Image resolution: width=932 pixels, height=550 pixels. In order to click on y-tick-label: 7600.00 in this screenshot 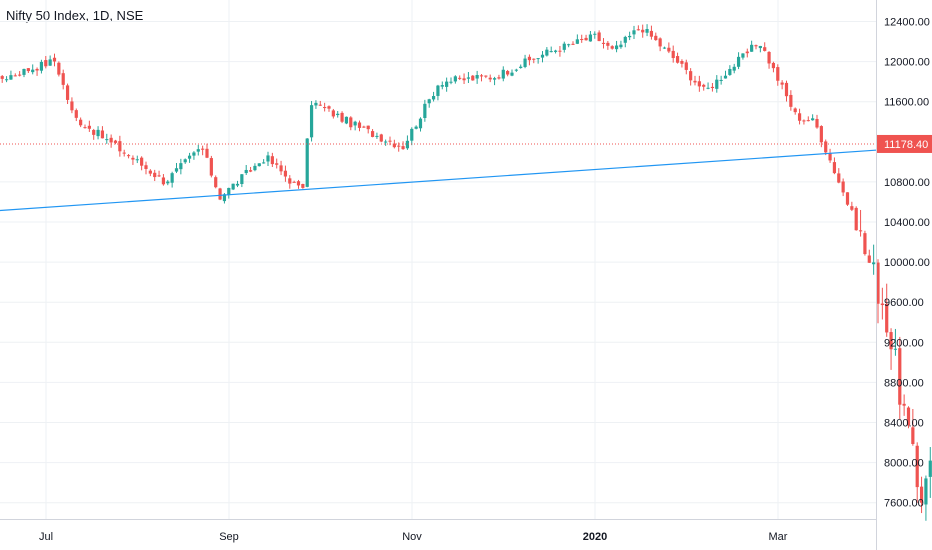, I will do `click(904, 504)`.